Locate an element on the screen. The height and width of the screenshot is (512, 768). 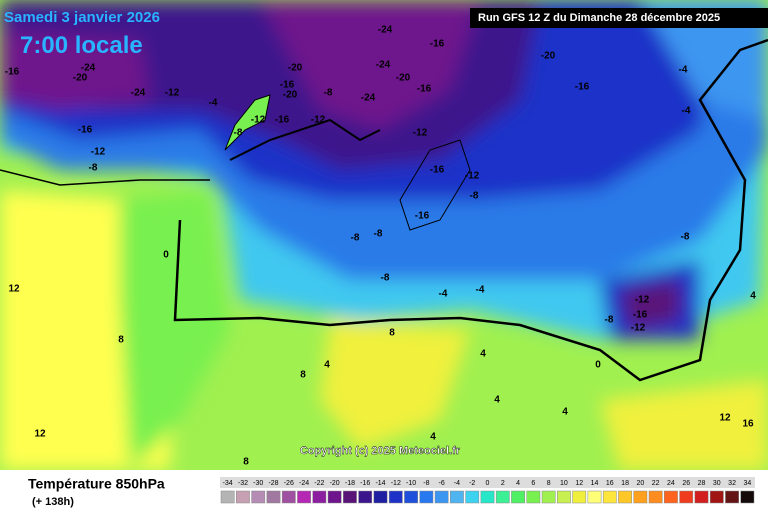
legend-value: -10 is located at coordinates (411, 483).